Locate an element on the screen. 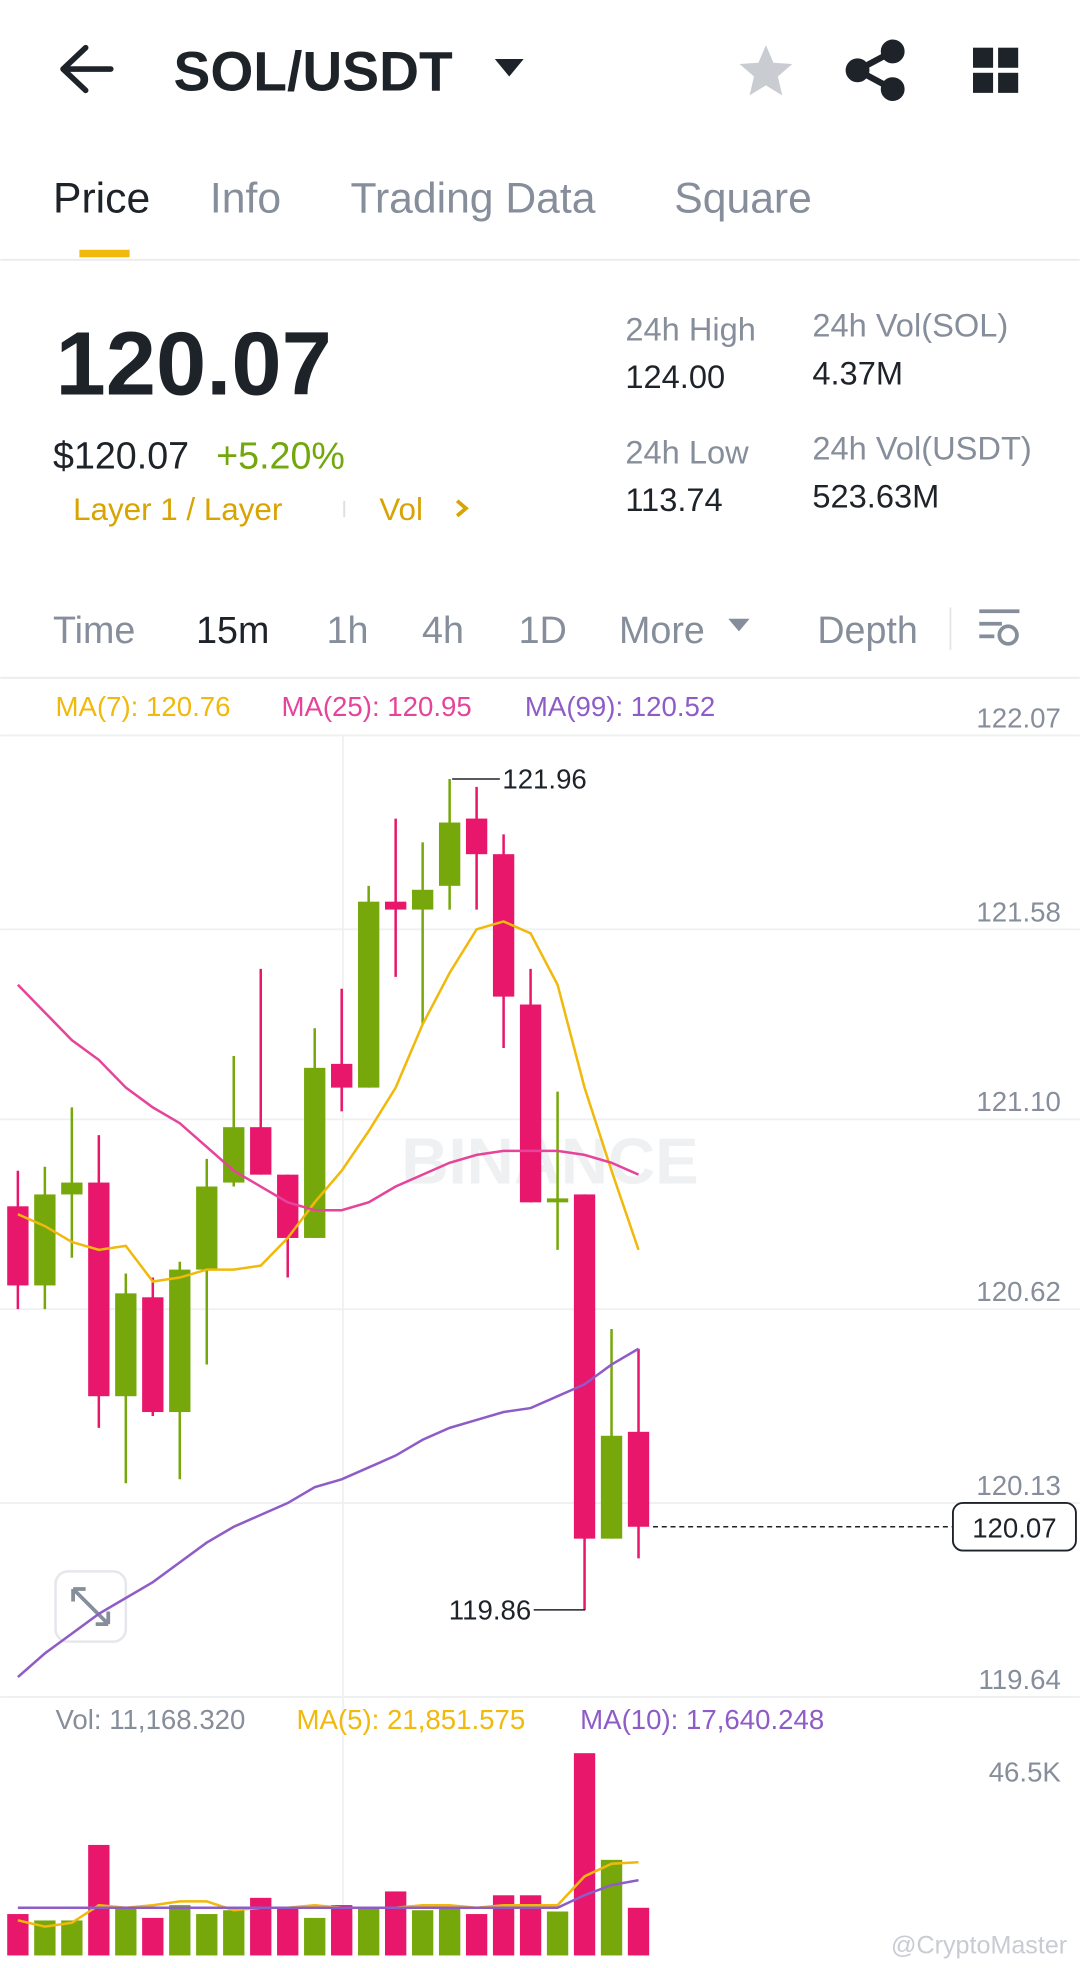 Image resolution: width=1080 pixels, height=1968 pixels. y-tick-label: 120.62 is located at coordinates (1018, 1291).